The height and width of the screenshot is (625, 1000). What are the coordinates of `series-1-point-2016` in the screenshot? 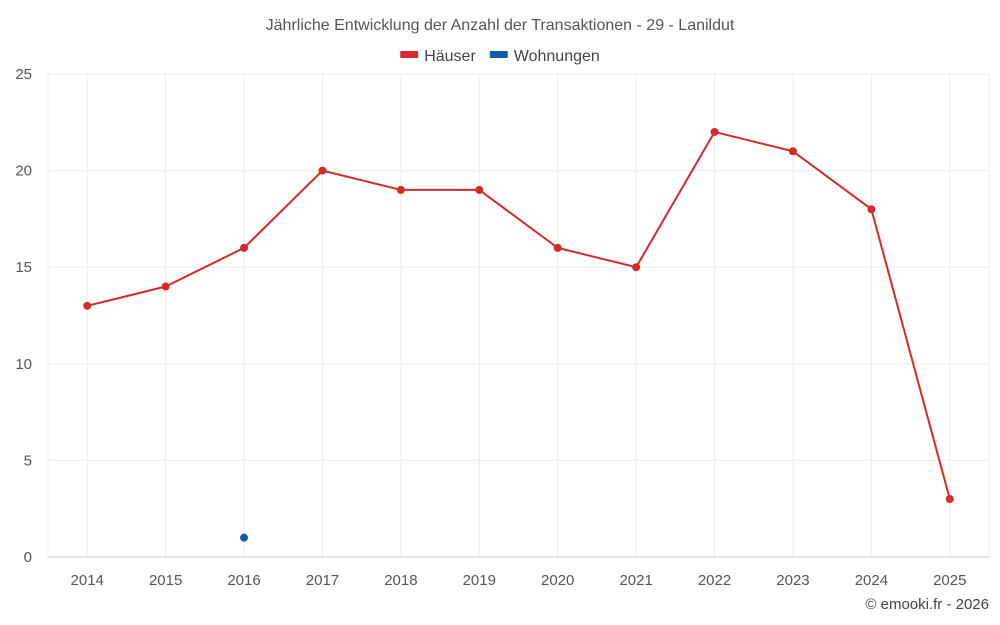 It's located at (244, 537).